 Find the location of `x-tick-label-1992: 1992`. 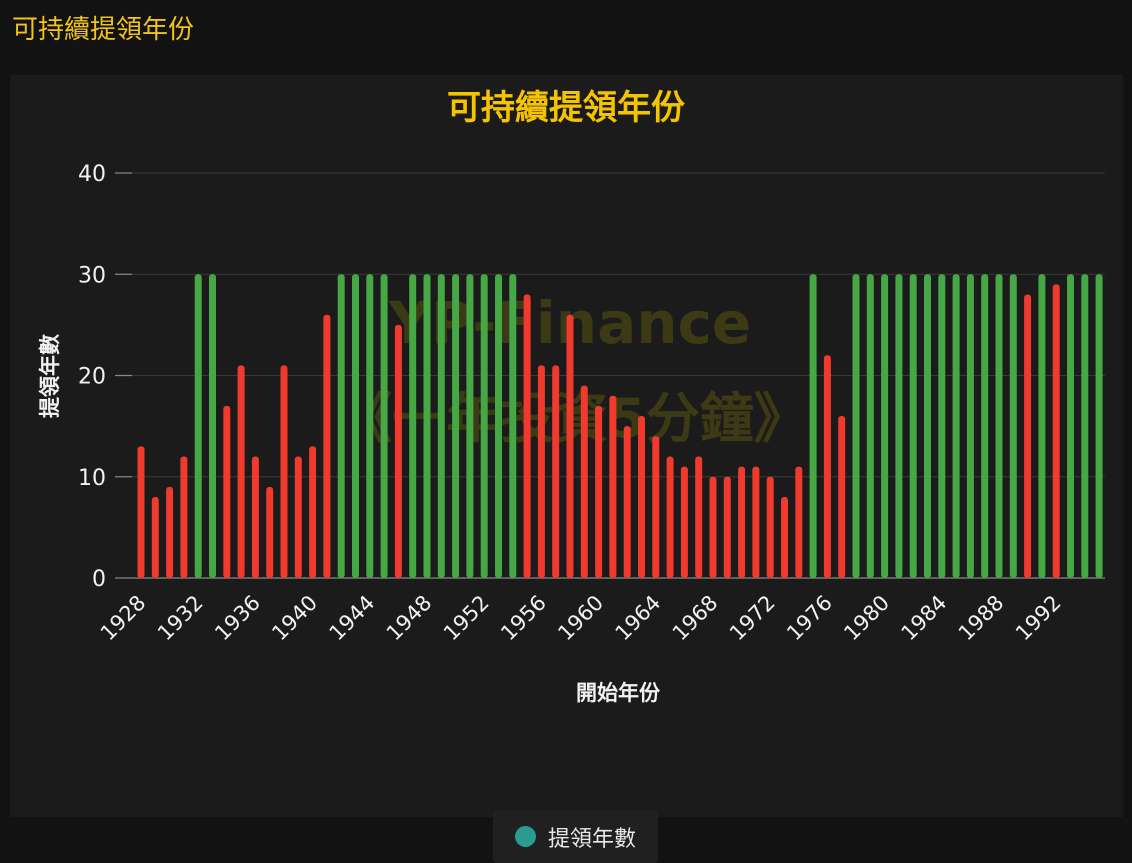

x-tick-label-1992: 1992 is located at coordinates (1038, 618).